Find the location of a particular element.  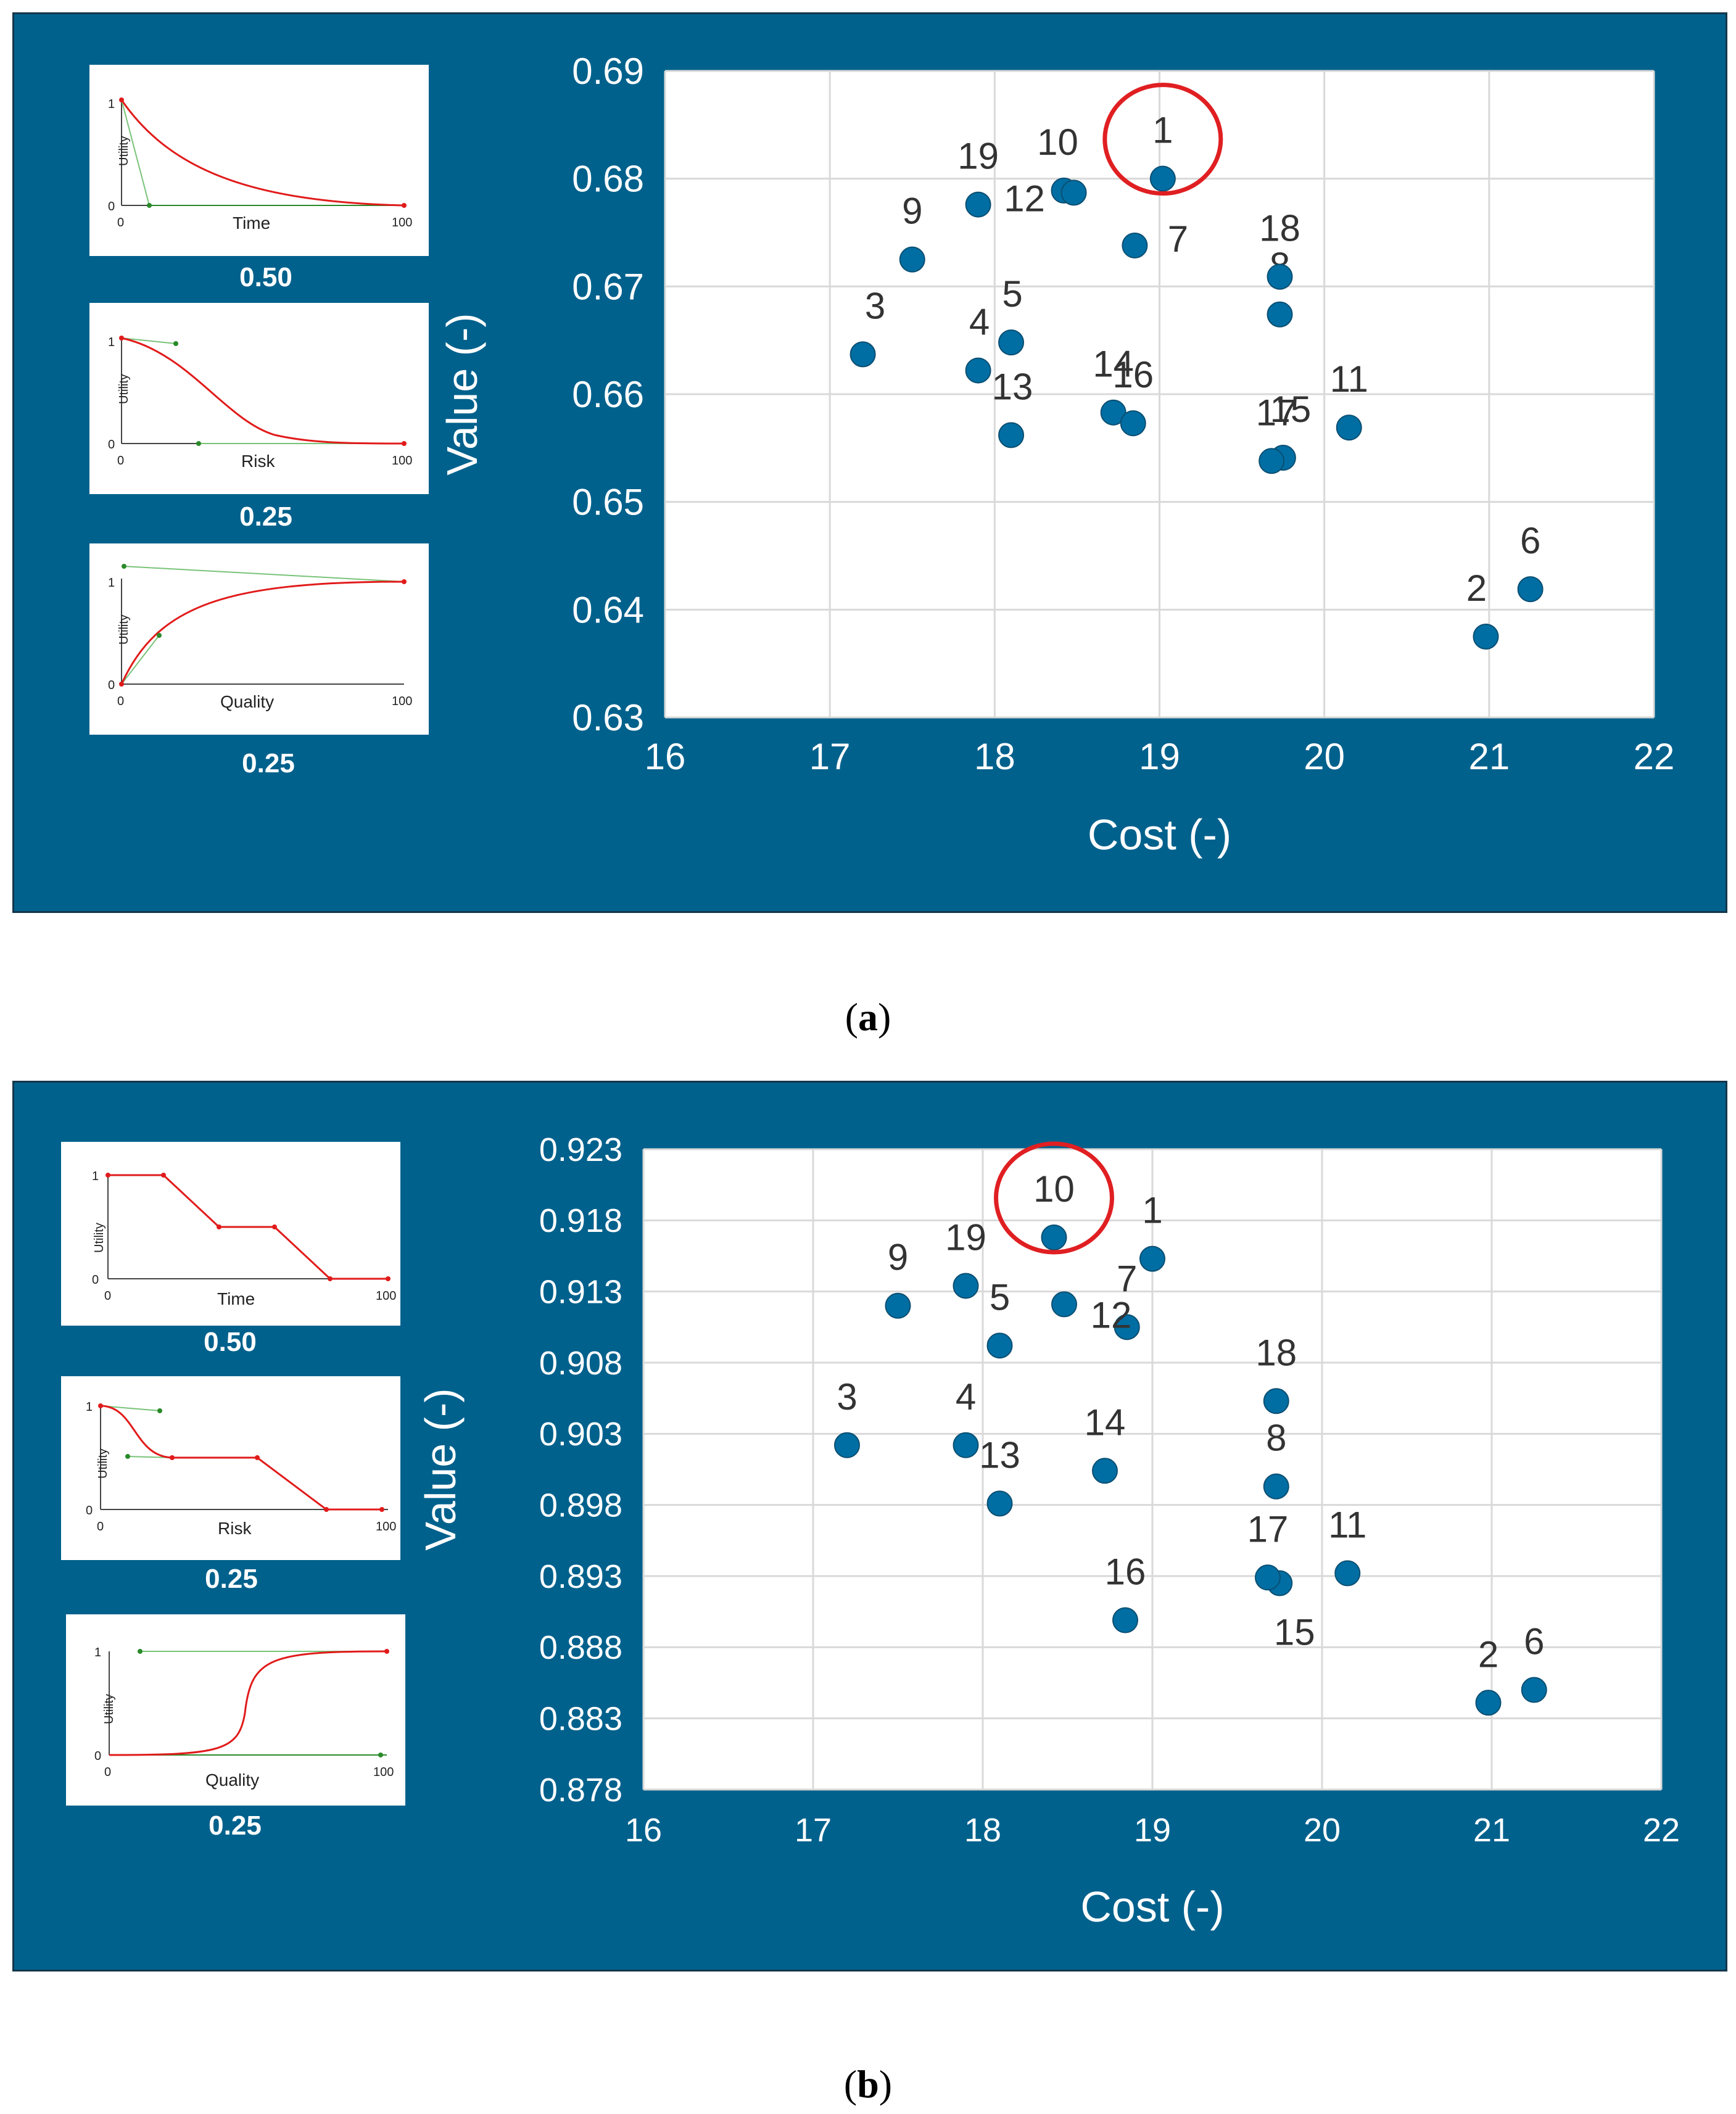

x-tick-label: 22 is located at coordinates (1661, 1830).